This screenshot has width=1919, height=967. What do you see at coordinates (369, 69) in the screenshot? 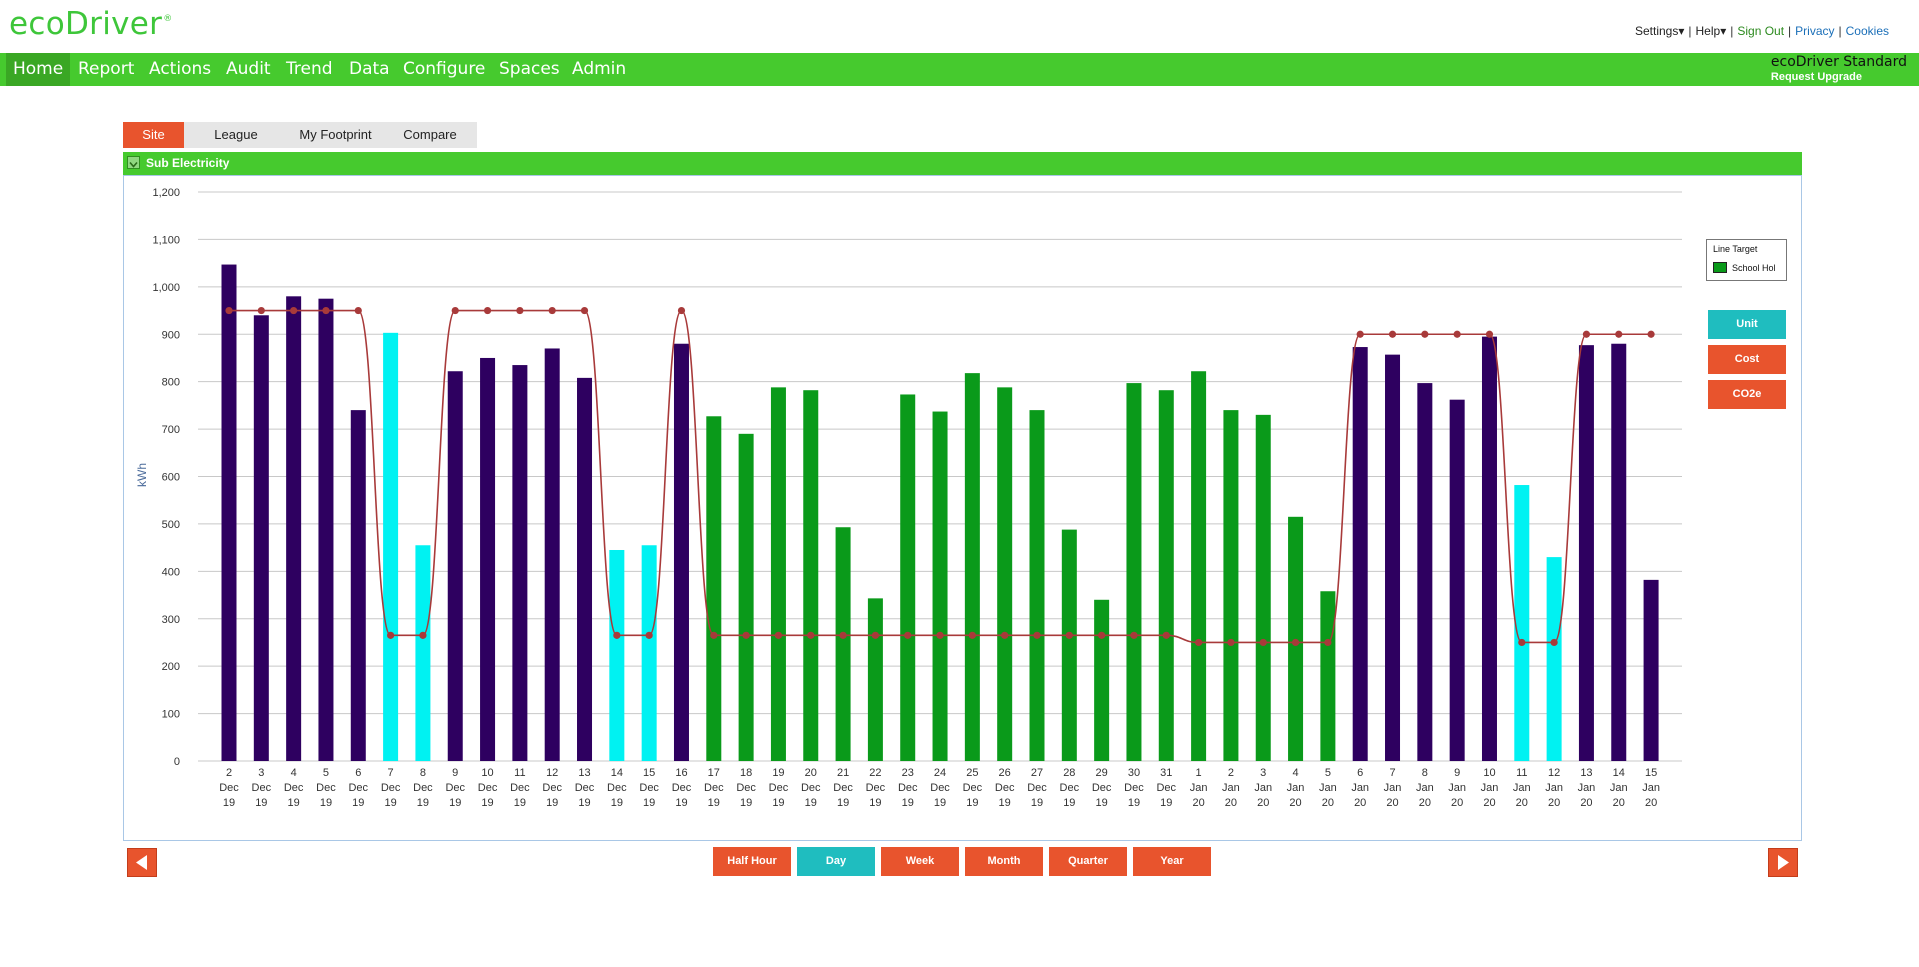
I see `nav-data: Data` at bounding box center [369, 69].